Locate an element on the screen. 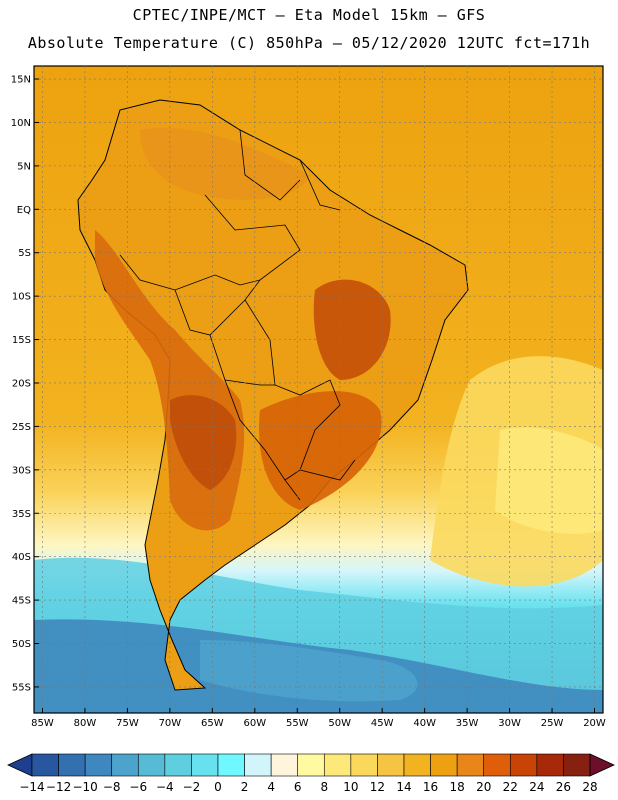  colorbar-label: 20 is located at coordinates (483, 787).